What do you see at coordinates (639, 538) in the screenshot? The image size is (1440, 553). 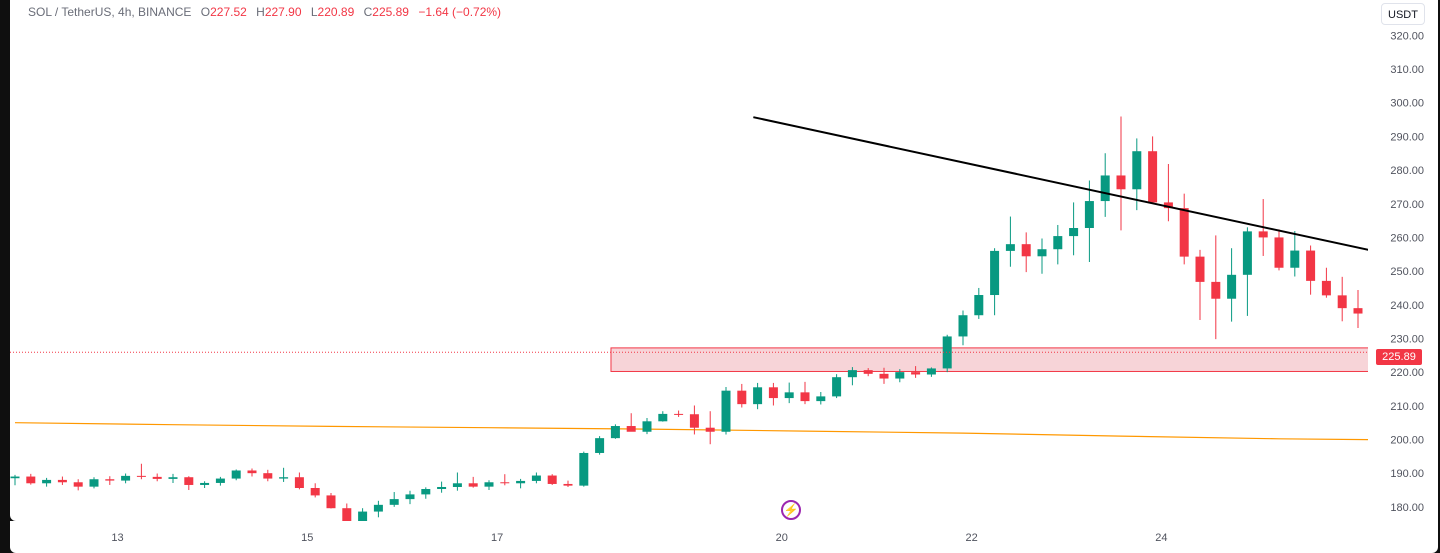 I see `time-axis-svg: 1315172022242729Feb357` at bounding box center [639, 538].